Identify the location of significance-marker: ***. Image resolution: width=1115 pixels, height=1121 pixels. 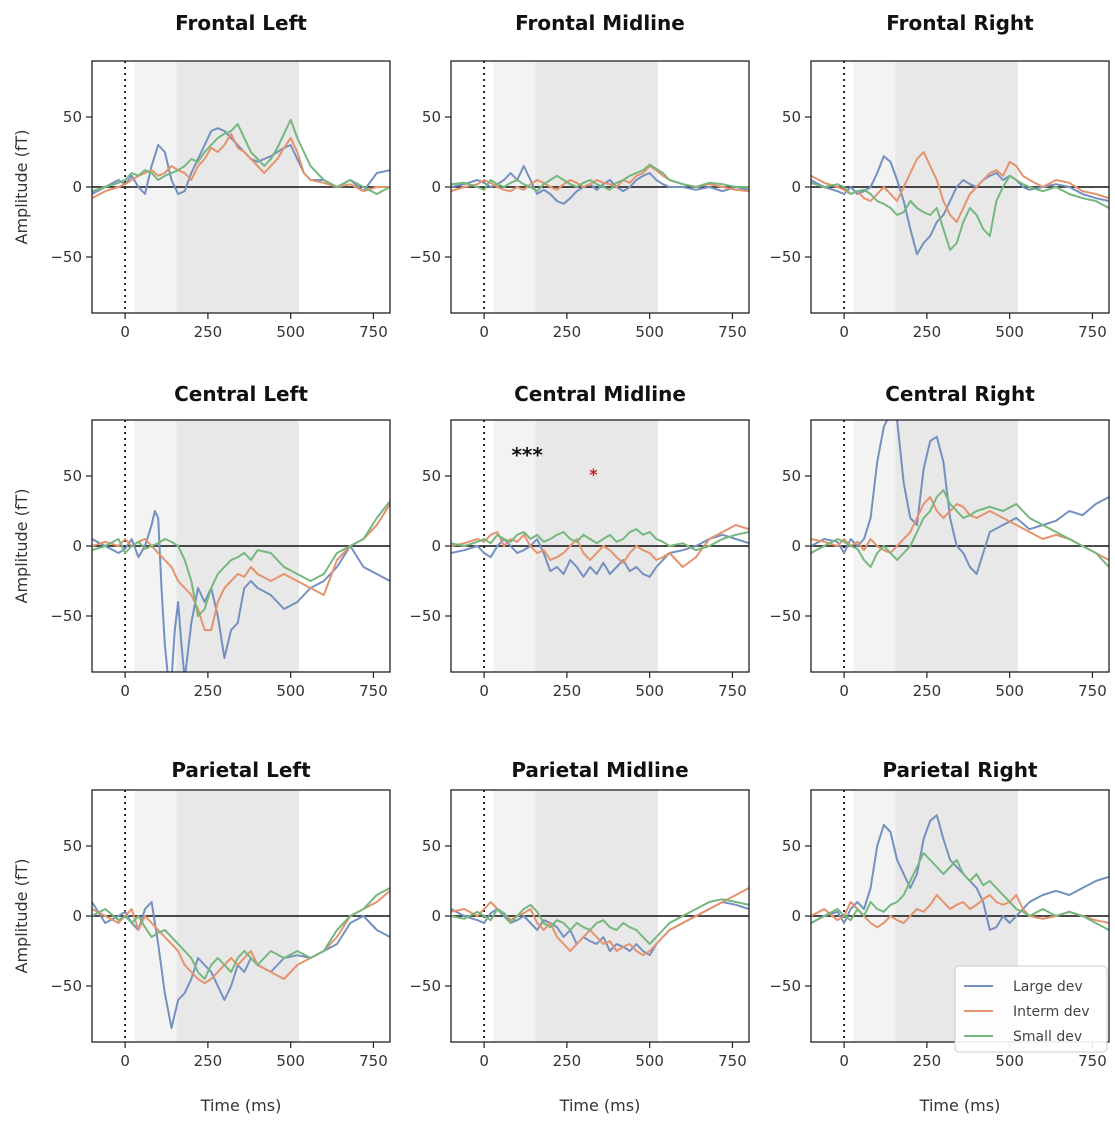
(527, 455).